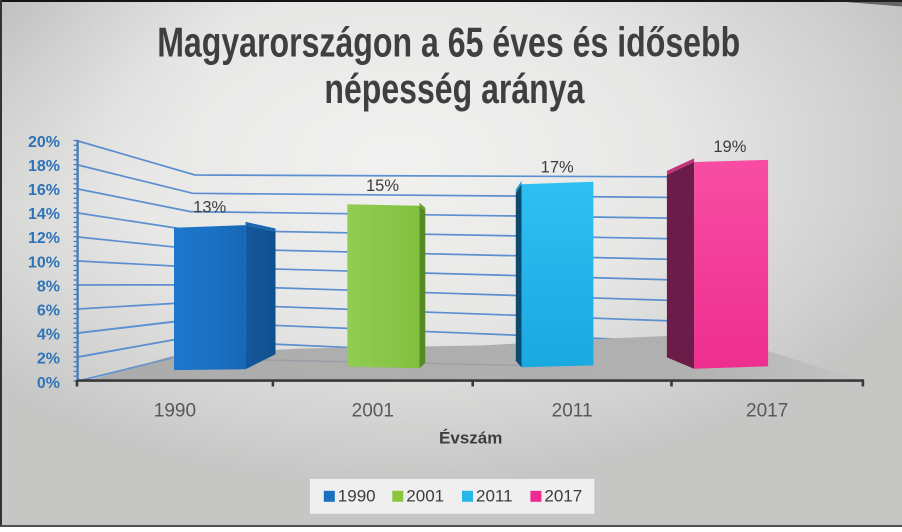  I want to click on svg-text: 10%, so click(44, 262).